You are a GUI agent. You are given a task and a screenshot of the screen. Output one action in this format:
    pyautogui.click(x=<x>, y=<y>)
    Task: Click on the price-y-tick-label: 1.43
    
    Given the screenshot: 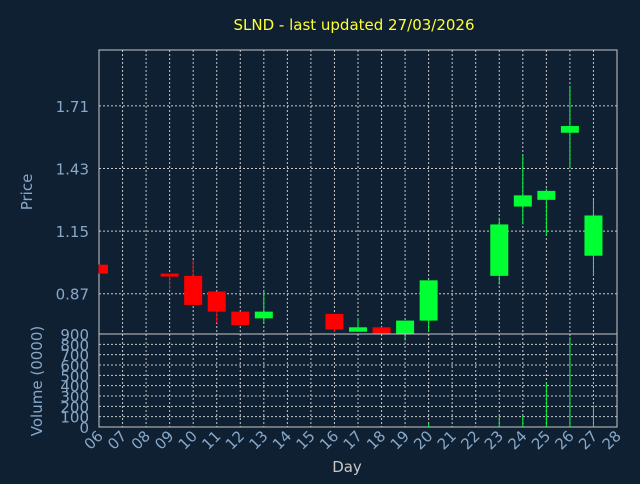 What is the action you would take?
    pyautogui.click(x=72, y=170)
    